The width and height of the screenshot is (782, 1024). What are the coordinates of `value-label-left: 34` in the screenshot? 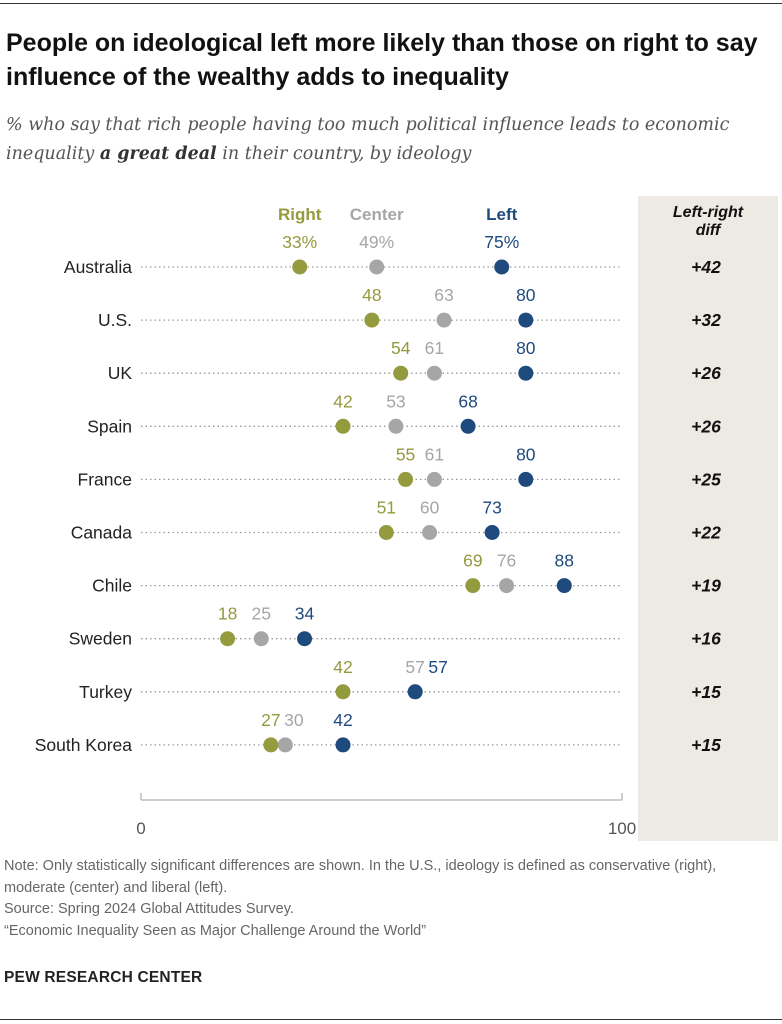 It's located at (305, 614).